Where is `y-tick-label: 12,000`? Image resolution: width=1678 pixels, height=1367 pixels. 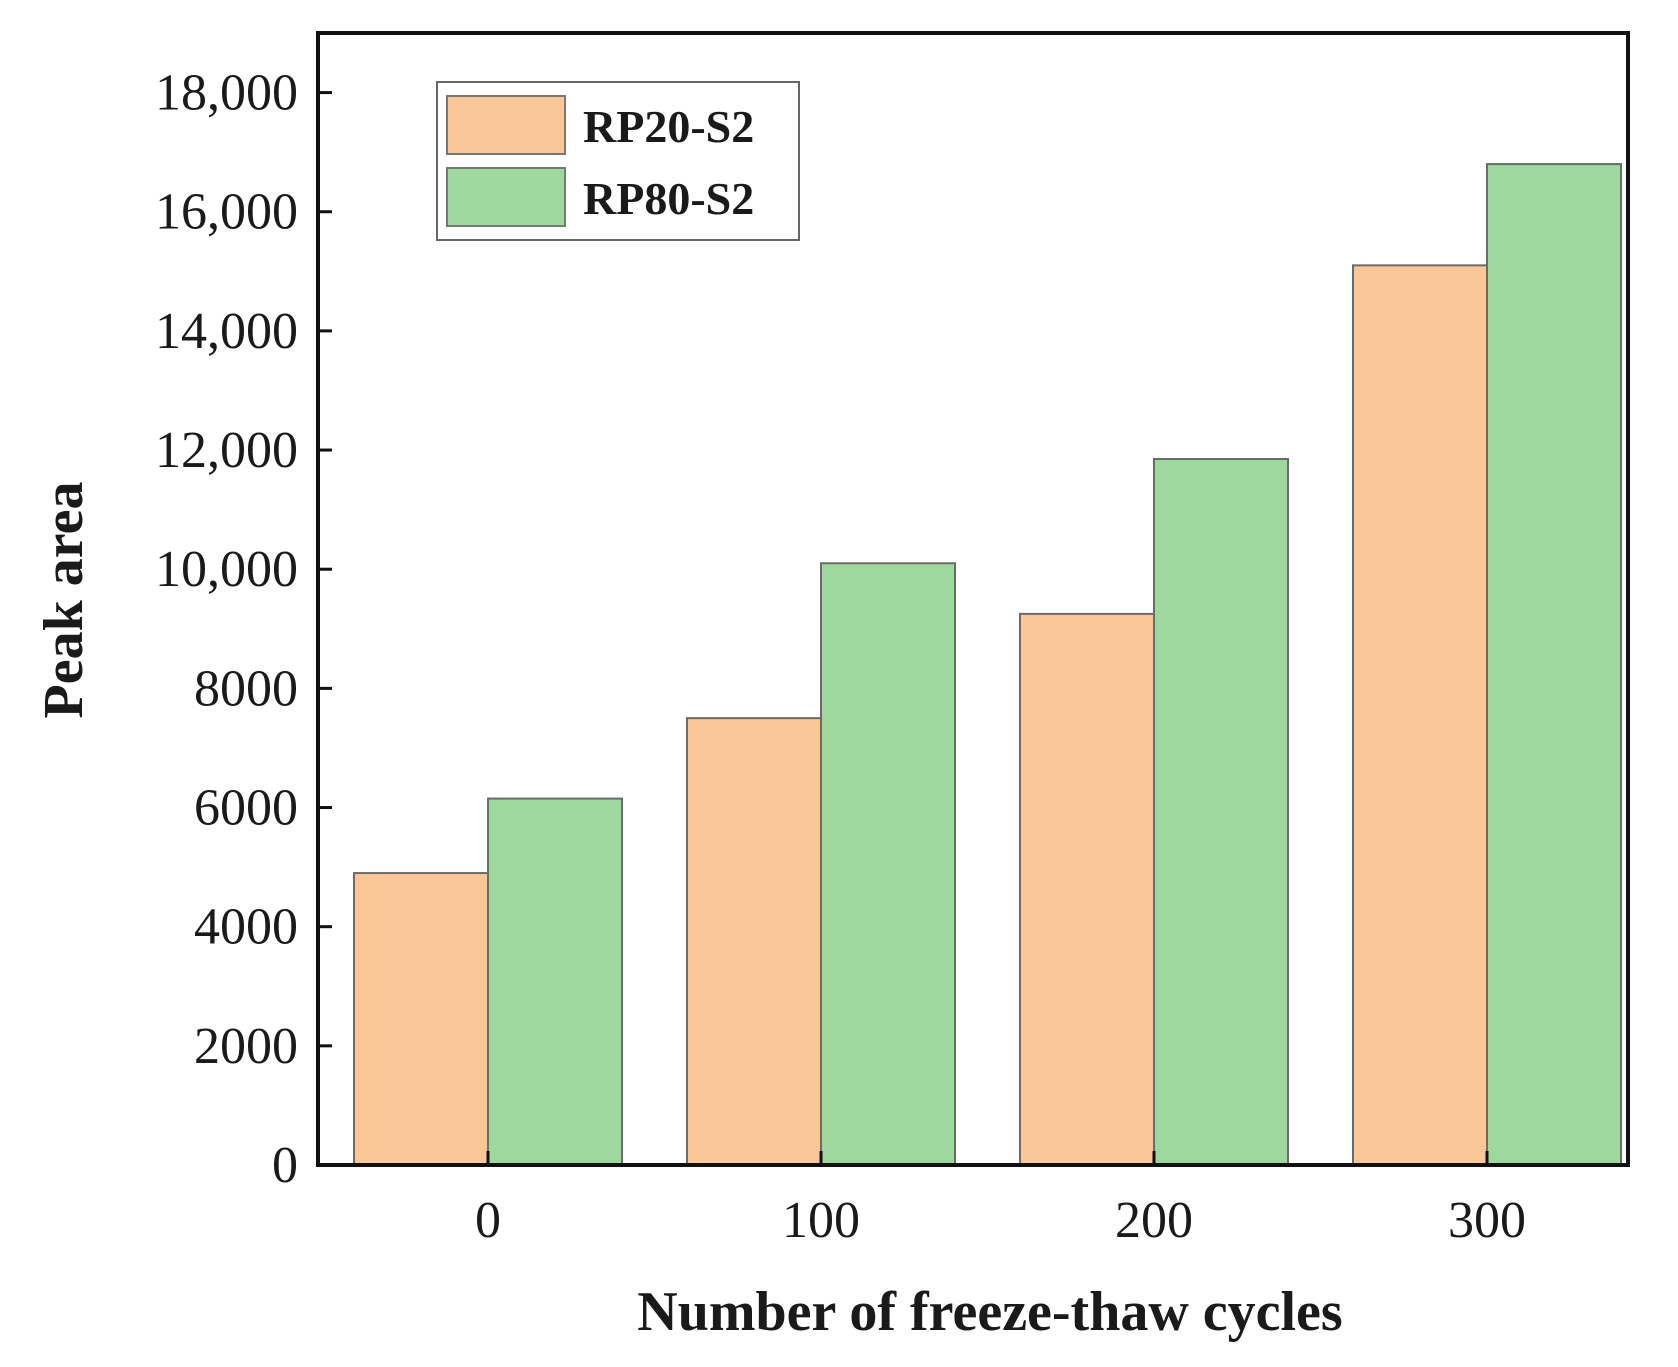 y-tick-label: 12,000 is located at coordinates (226, 450).